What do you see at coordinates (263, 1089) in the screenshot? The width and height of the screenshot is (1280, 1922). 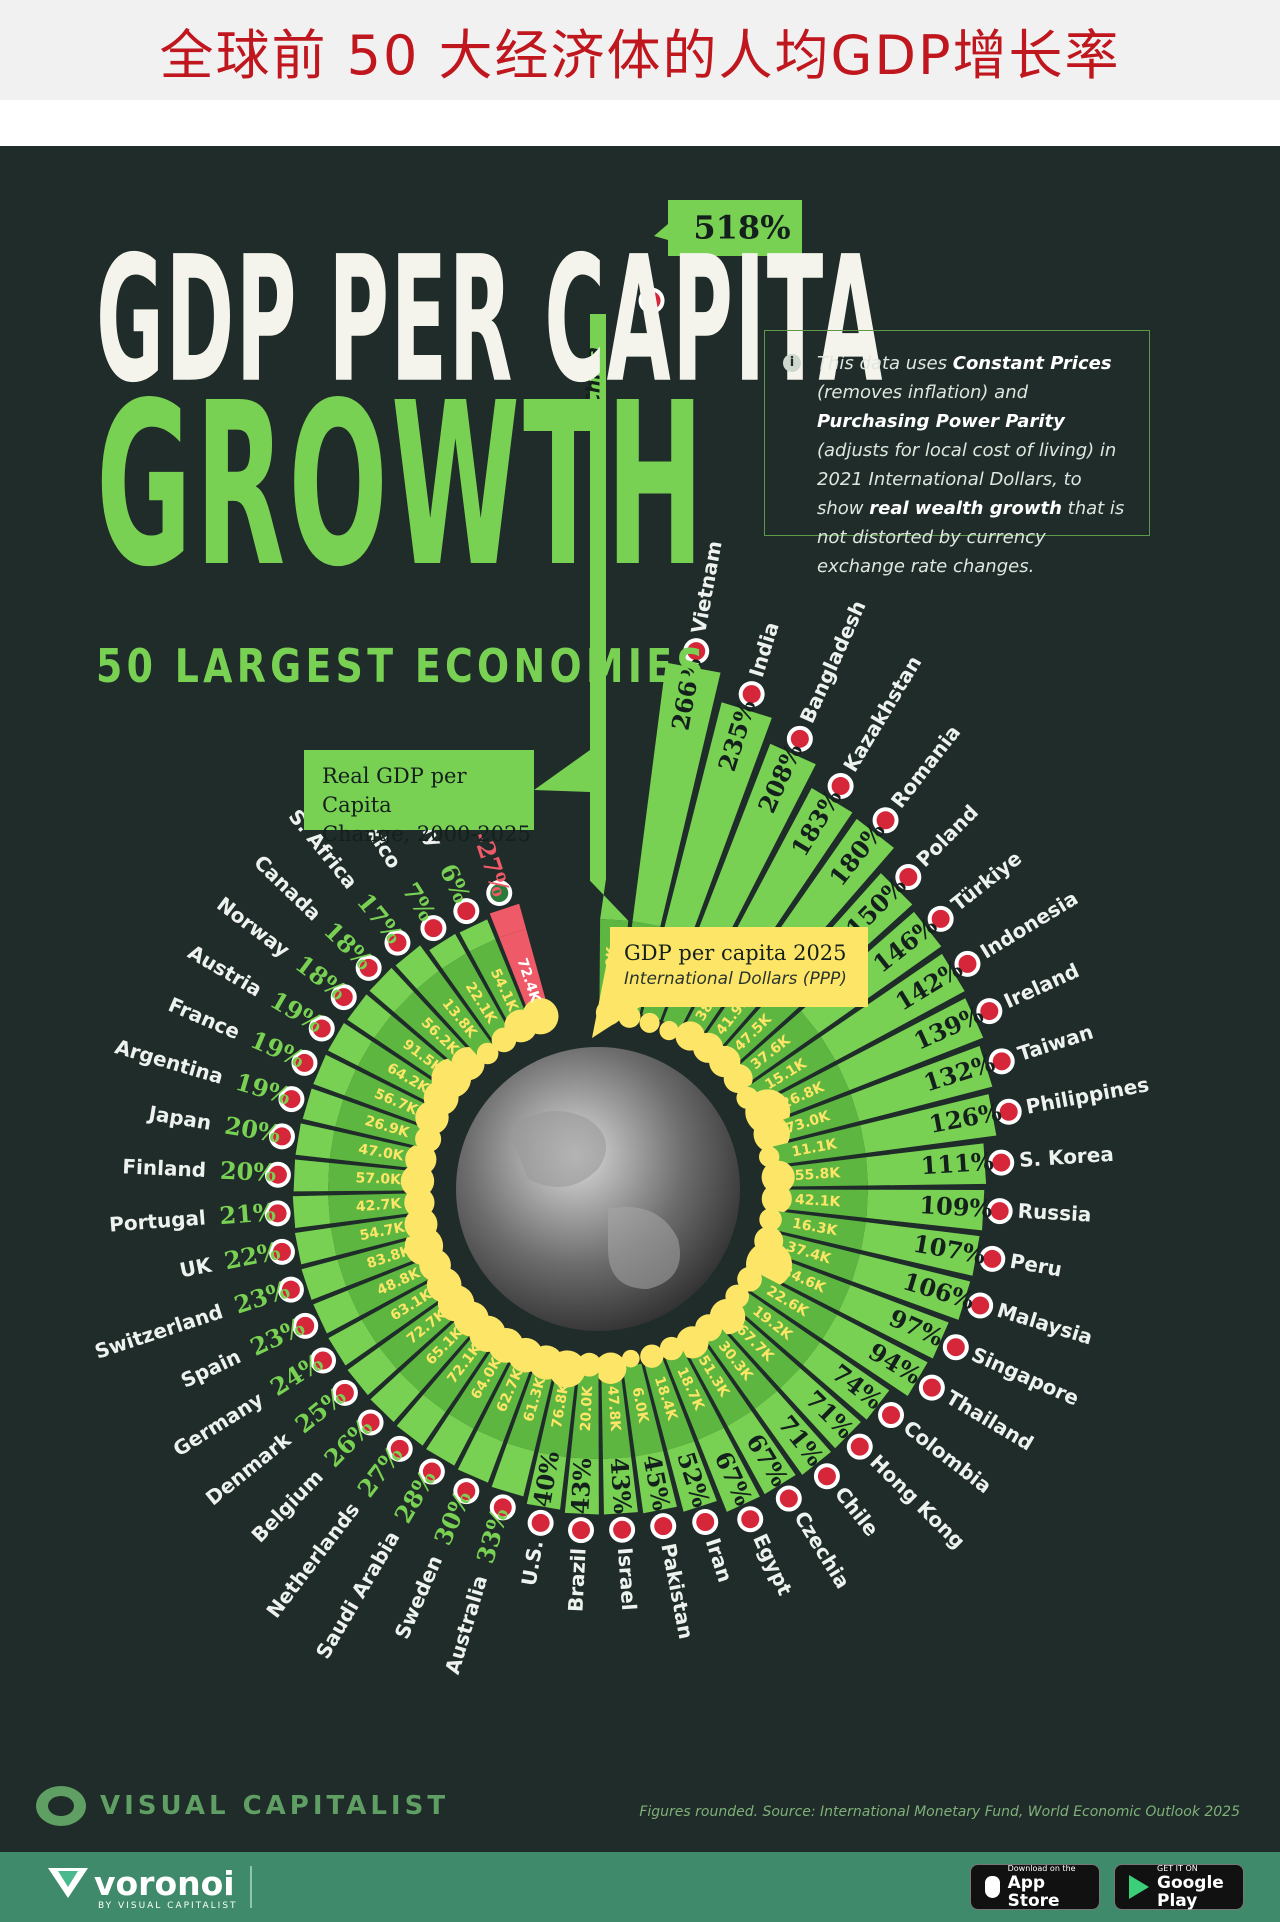 I see `growth-label-Argentina: 19%` at bounding box center [263, 1089].